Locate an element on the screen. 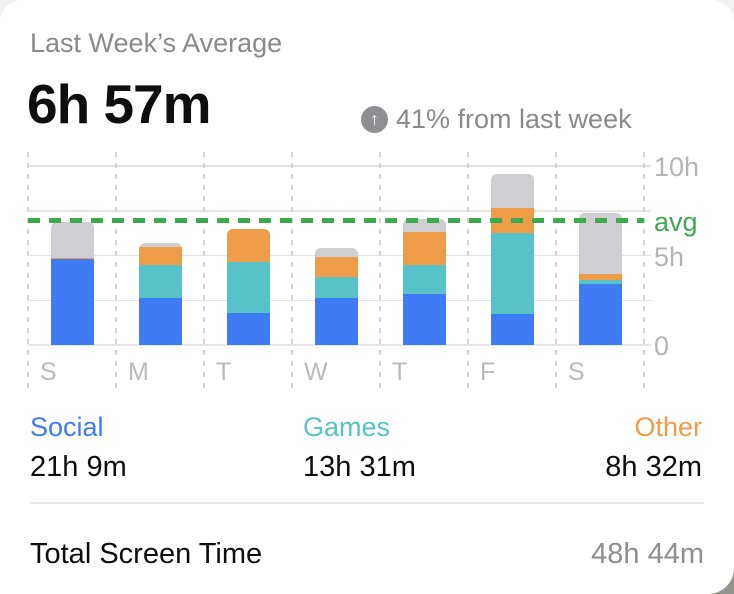  x-axis-label-wed: W is located at coordinates (316, 372).